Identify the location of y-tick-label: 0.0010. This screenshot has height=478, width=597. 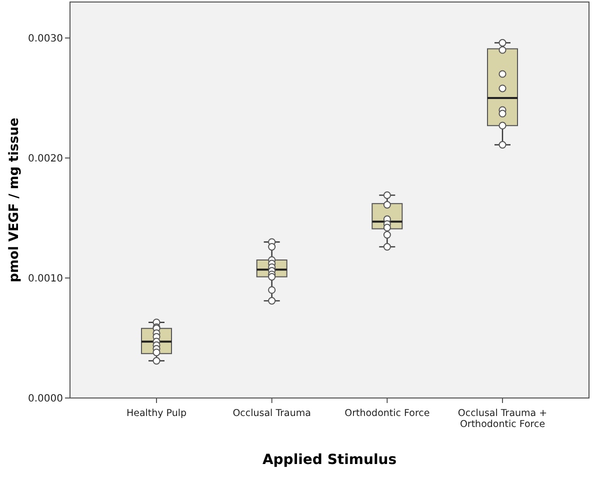
(45, 279).